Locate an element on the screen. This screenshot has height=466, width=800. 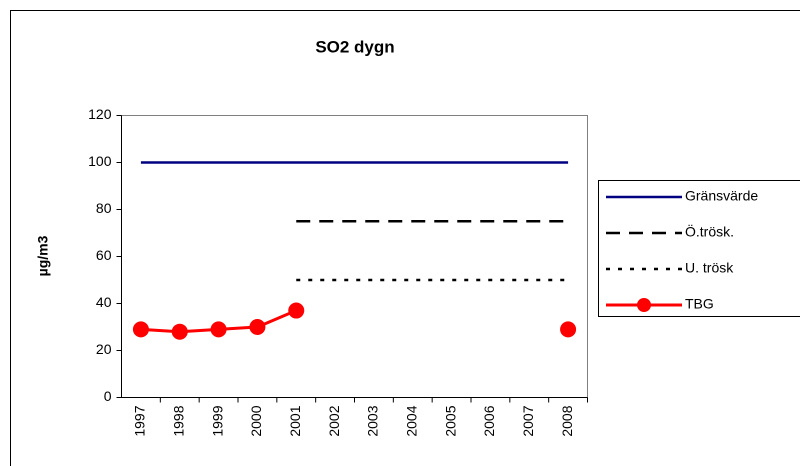
chart-title: SO2 dygn is located at coordinates (354, 46).